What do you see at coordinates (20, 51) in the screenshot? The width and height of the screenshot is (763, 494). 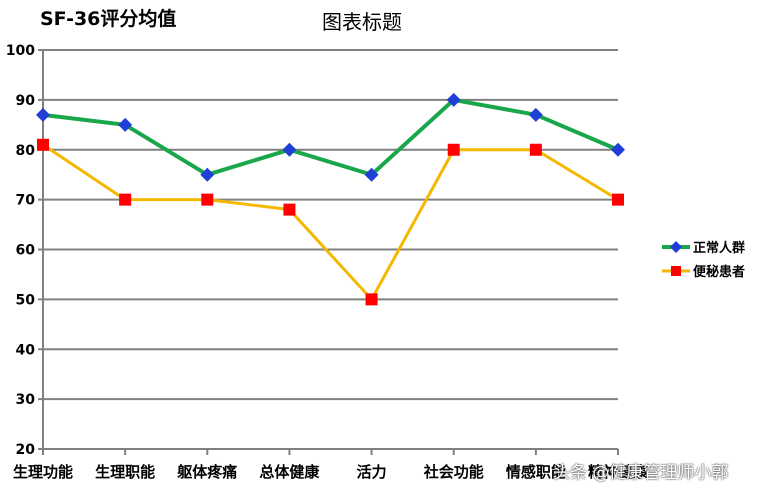 I see `y-tick-label: 100` at bounding box center [20, 51].